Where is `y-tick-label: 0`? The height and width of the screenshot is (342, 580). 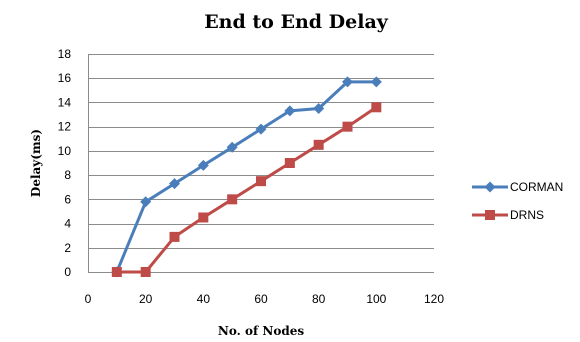 y-tick-label: 0 is located at coordinates (67, 272).